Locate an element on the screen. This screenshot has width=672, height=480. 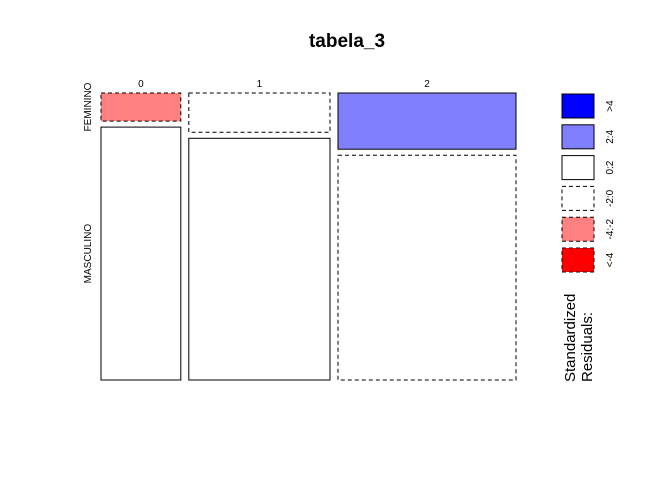
cell-2-masculino is located at coordinates (427, 267).